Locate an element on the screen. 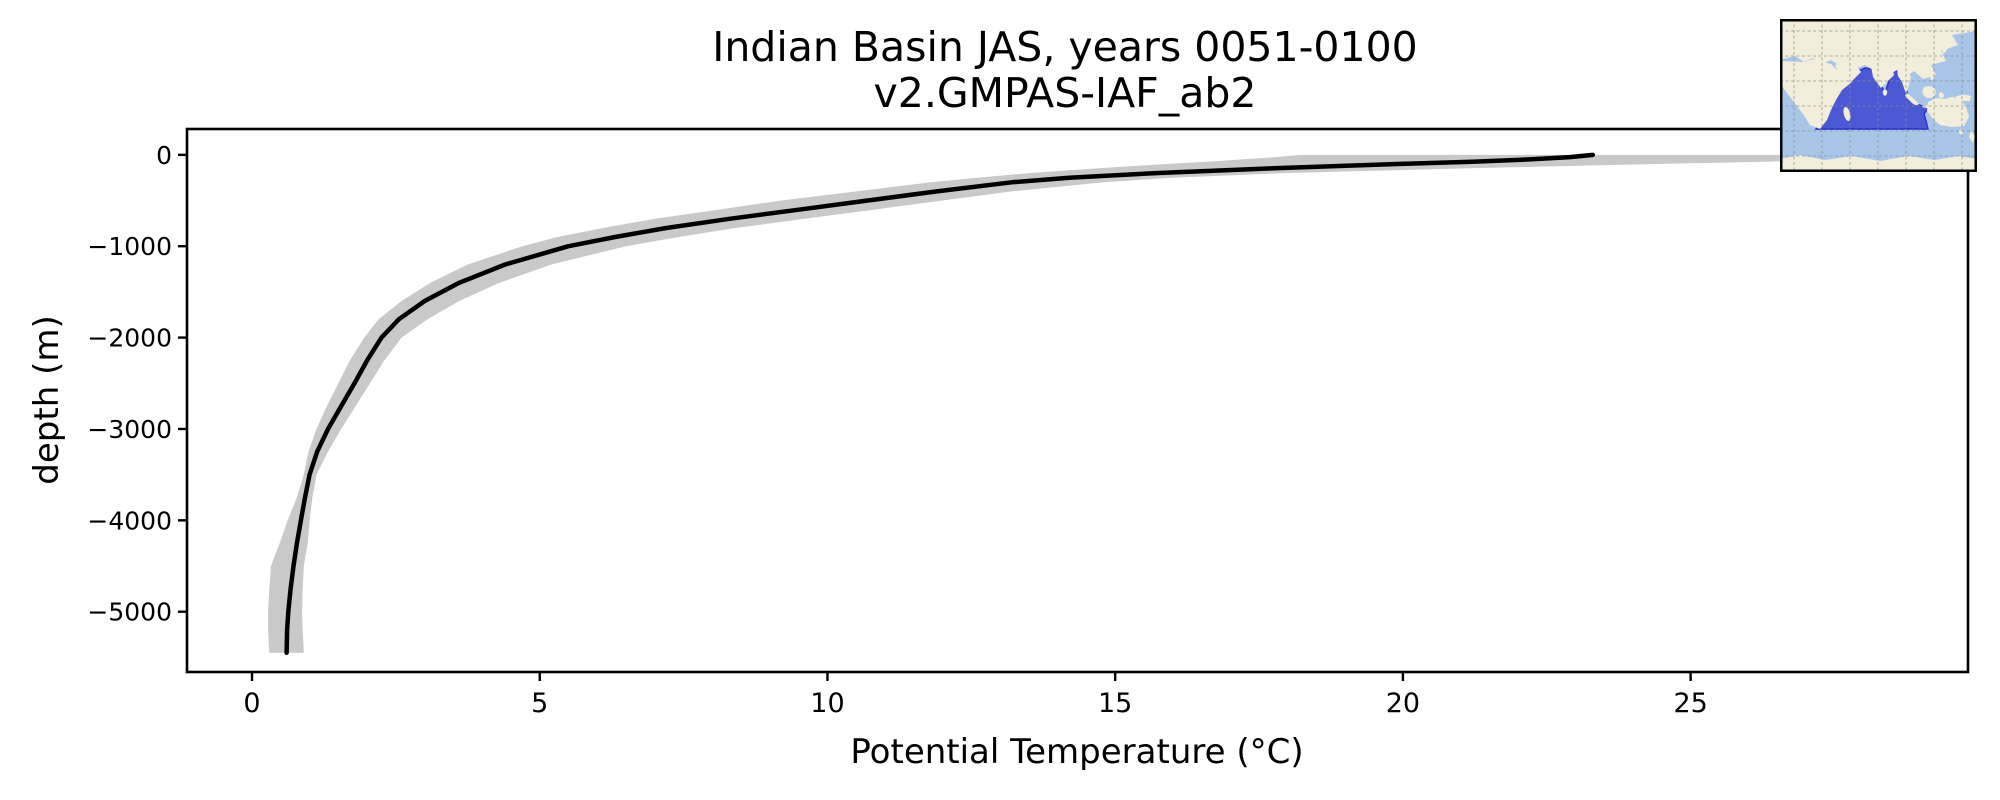 This screenshot has width=2000, height=800. inset-map is located at coordinates (1878, 95).